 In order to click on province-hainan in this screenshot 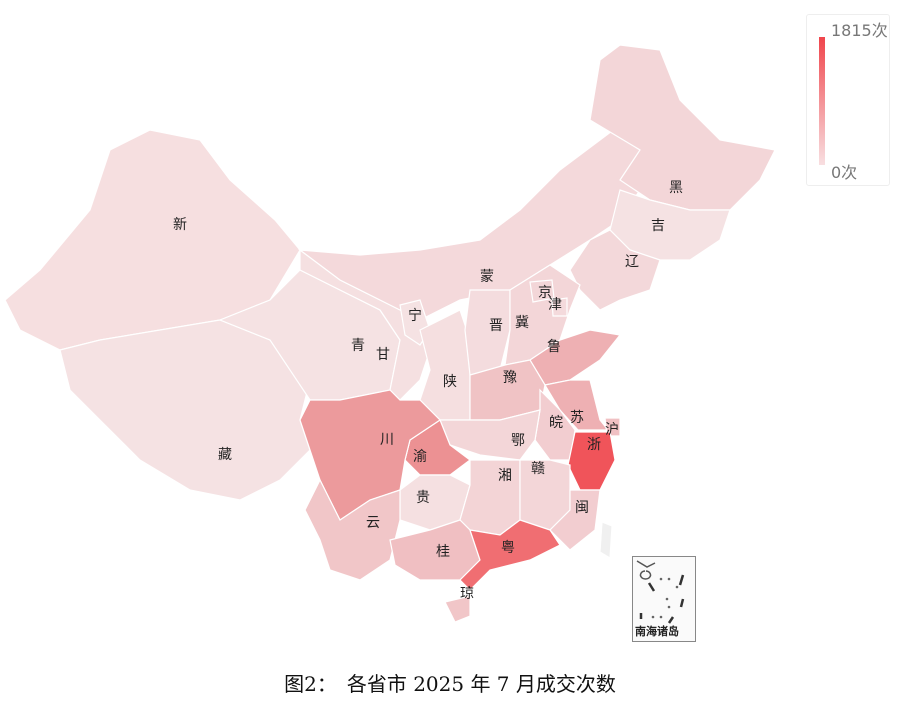, I will do `click(457, 609)`.